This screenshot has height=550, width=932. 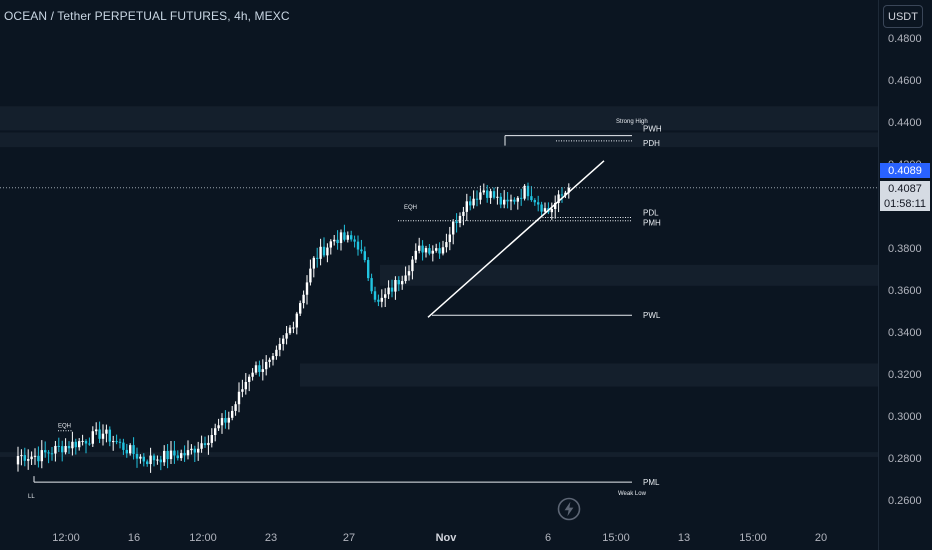 I want to click on x-tick-label: 27, so click(x=349, y=538).